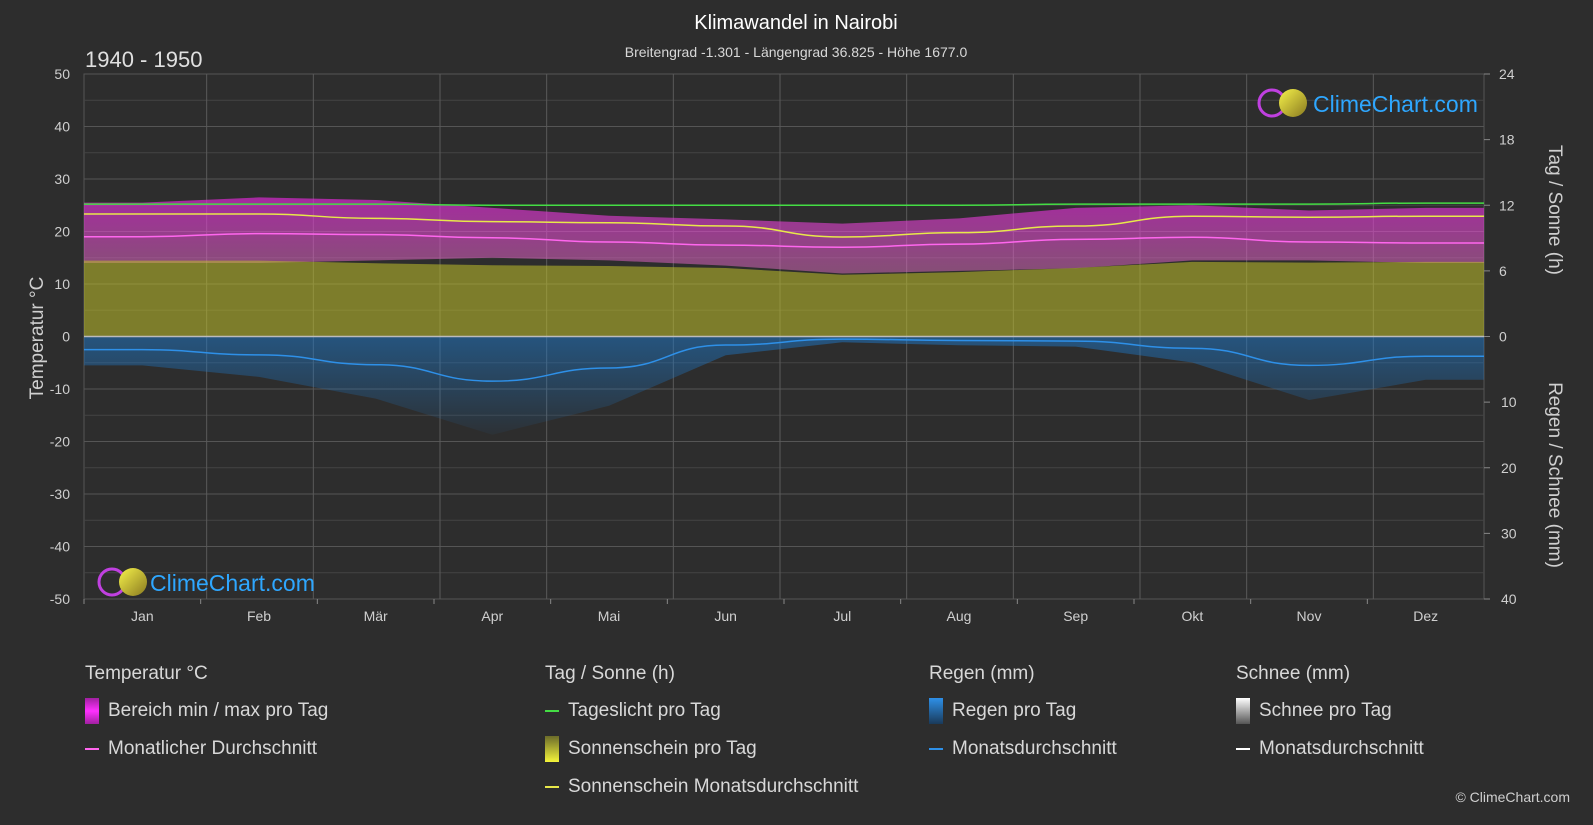  I want to click on legend-title-sun: Tag / Sonne (h), so click(610, 673).